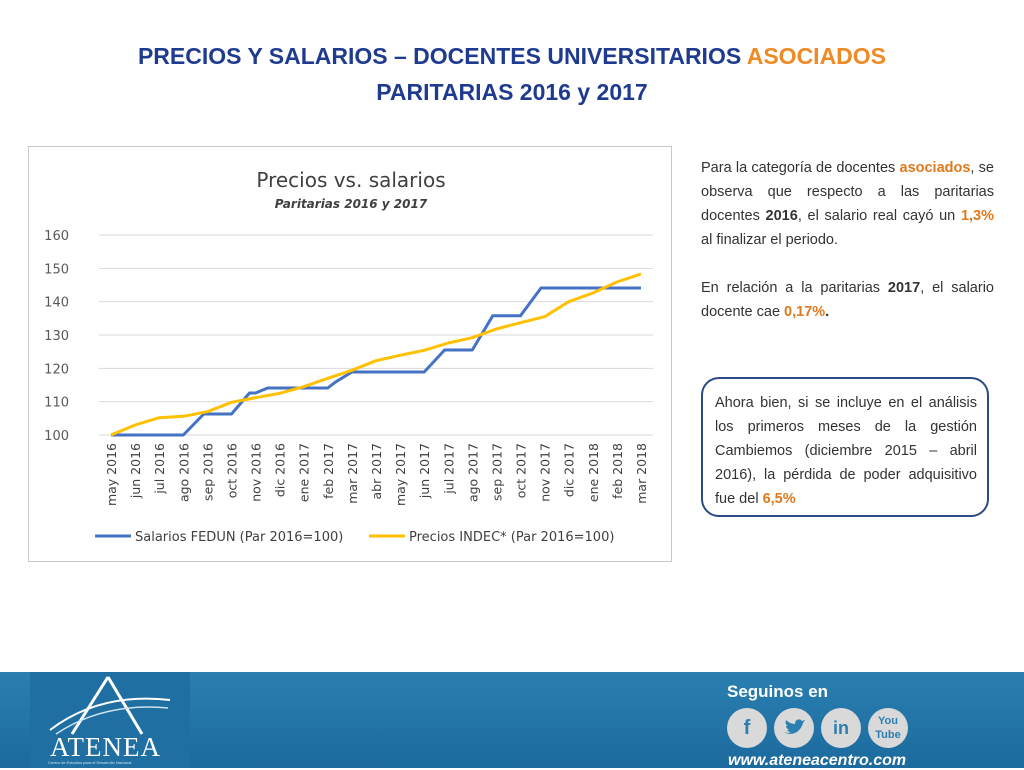 The height and width of the screenshot is (770, 1024). Describe the element at coordinates (816, 56) in the screenshot. I see `title-accent-word: ASOCIADOS` at that location.